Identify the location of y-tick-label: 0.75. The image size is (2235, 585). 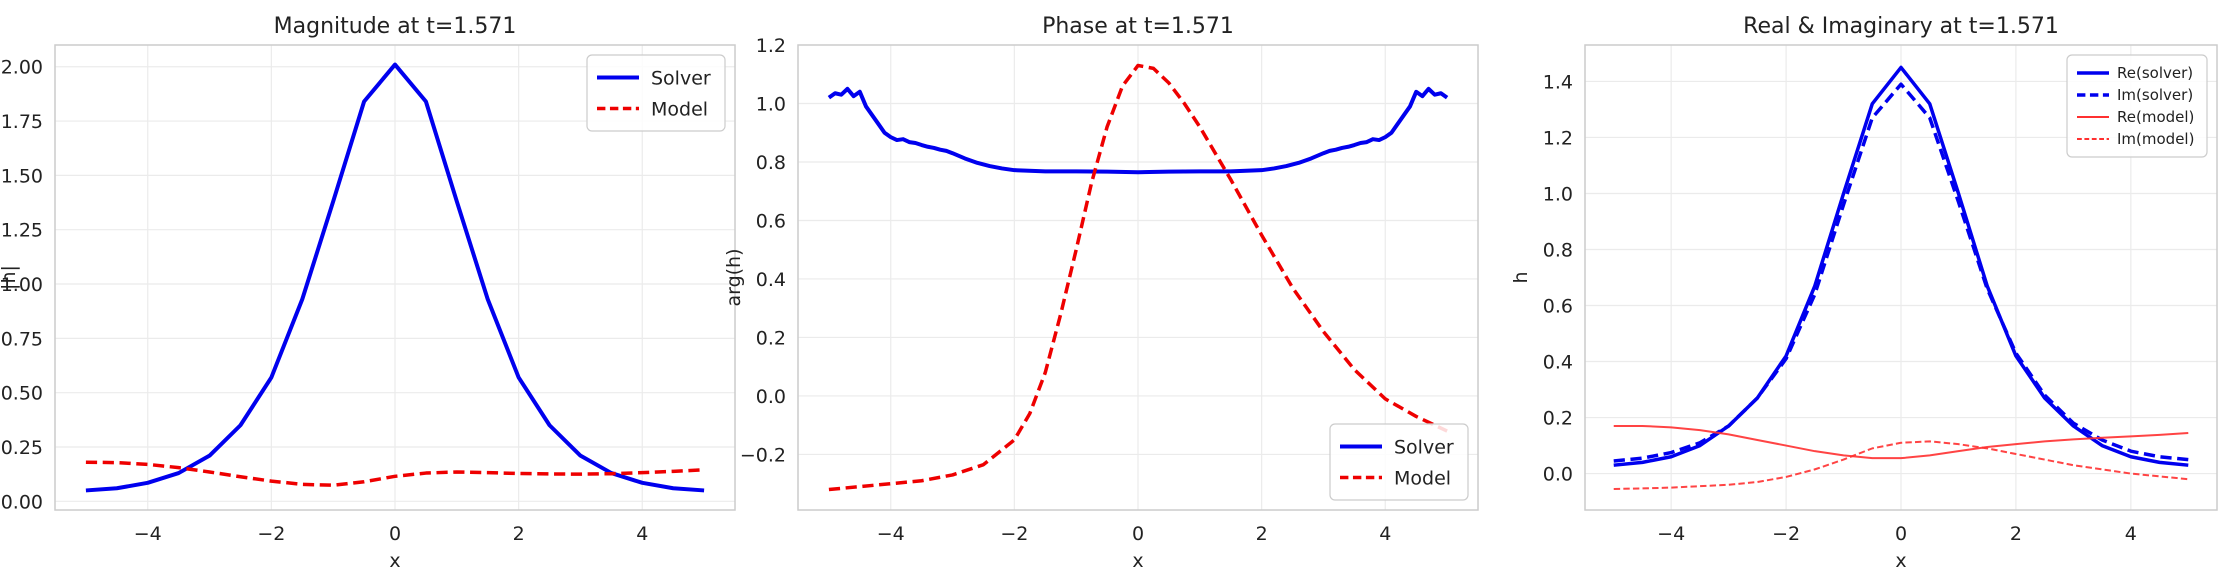
(22, 339).